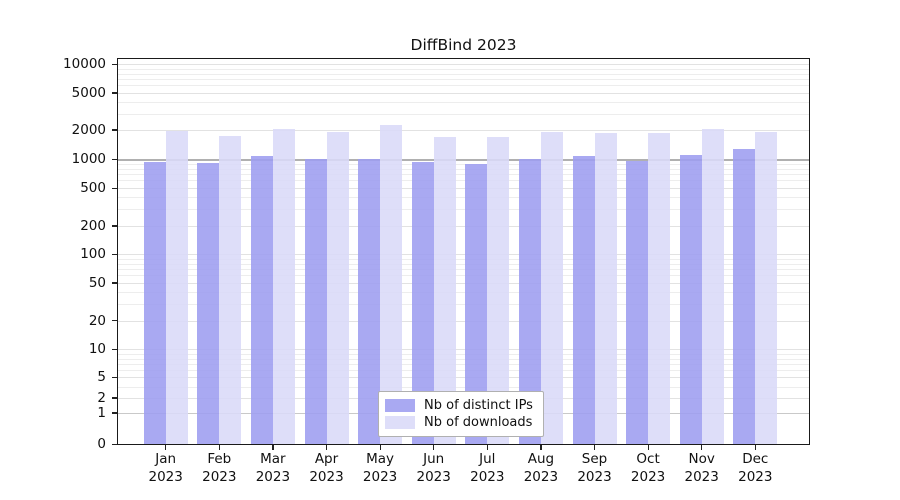 The width and height of the screenshot is (900, 500). I want to click on bar-distinct-ips-jan, so click(154, 302).